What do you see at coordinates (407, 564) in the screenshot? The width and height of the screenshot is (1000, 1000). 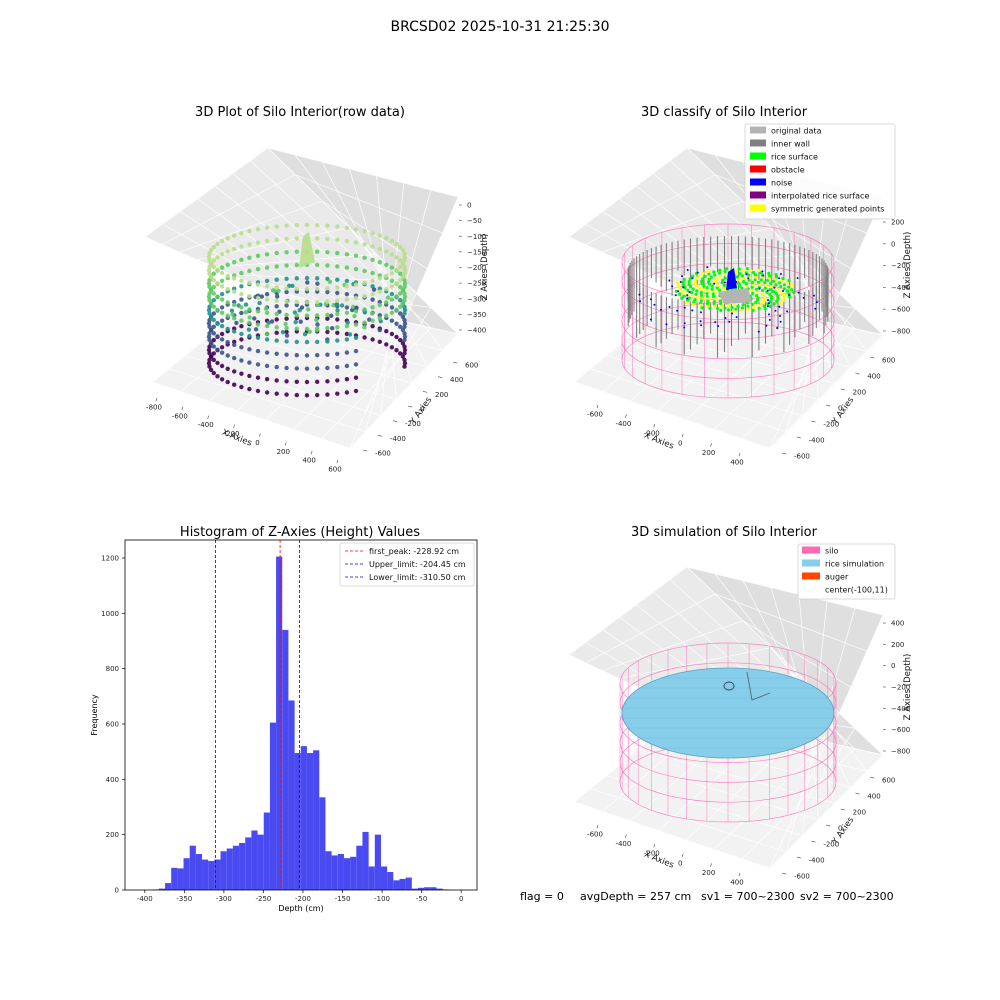 I see `histogram-legend-frame` at bounding box center [407, 564].